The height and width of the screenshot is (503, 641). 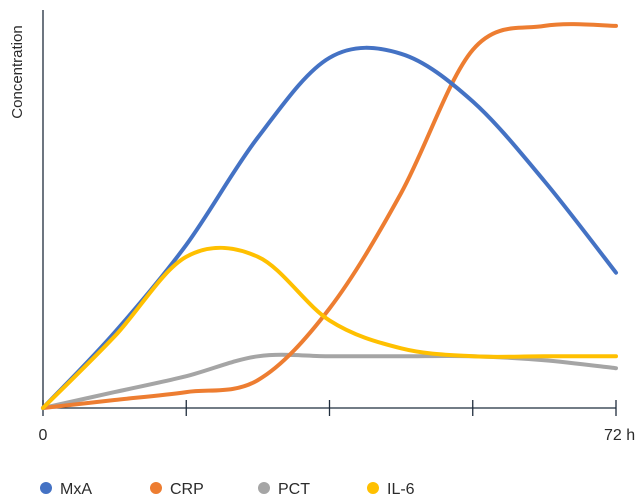 What do you see at coordinates (294, 489) in the screenshot?
I see `legend-label-pct: PCT` at bounding box center [294, 489].